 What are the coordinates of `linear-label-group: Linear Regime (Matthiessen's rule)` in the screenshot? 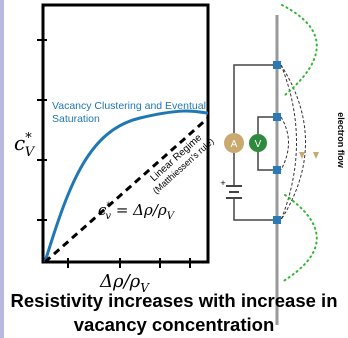 It's located at (181, 164).